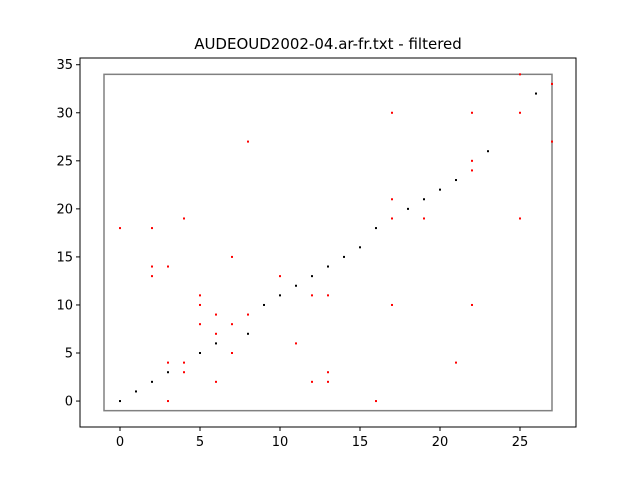 Image resolution: width=640 pixels, height=480 pixels. What do you see at coordinates (360, 442) in the screenshot?
I see `x-tick-label: 15` at bounding box center [360, 442].